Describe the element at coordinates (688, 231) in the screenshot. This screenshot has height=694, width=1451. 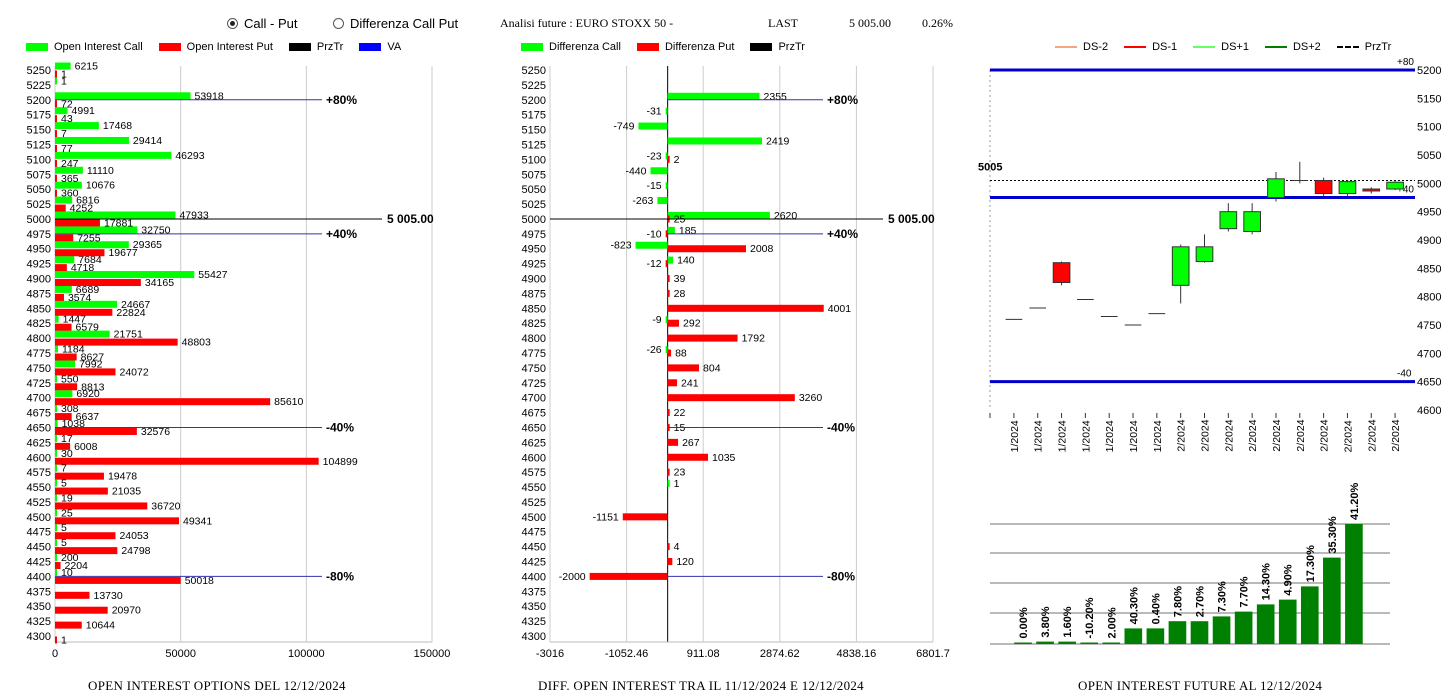
I see `bar-value-label: 185` at that location.